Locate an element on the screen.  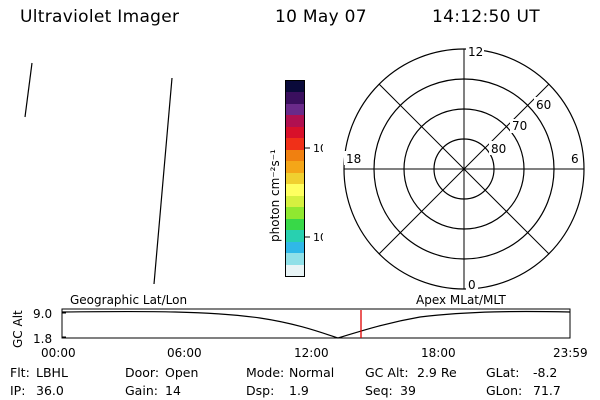
seq-label: Seq: is located at coordinates (379, 390).